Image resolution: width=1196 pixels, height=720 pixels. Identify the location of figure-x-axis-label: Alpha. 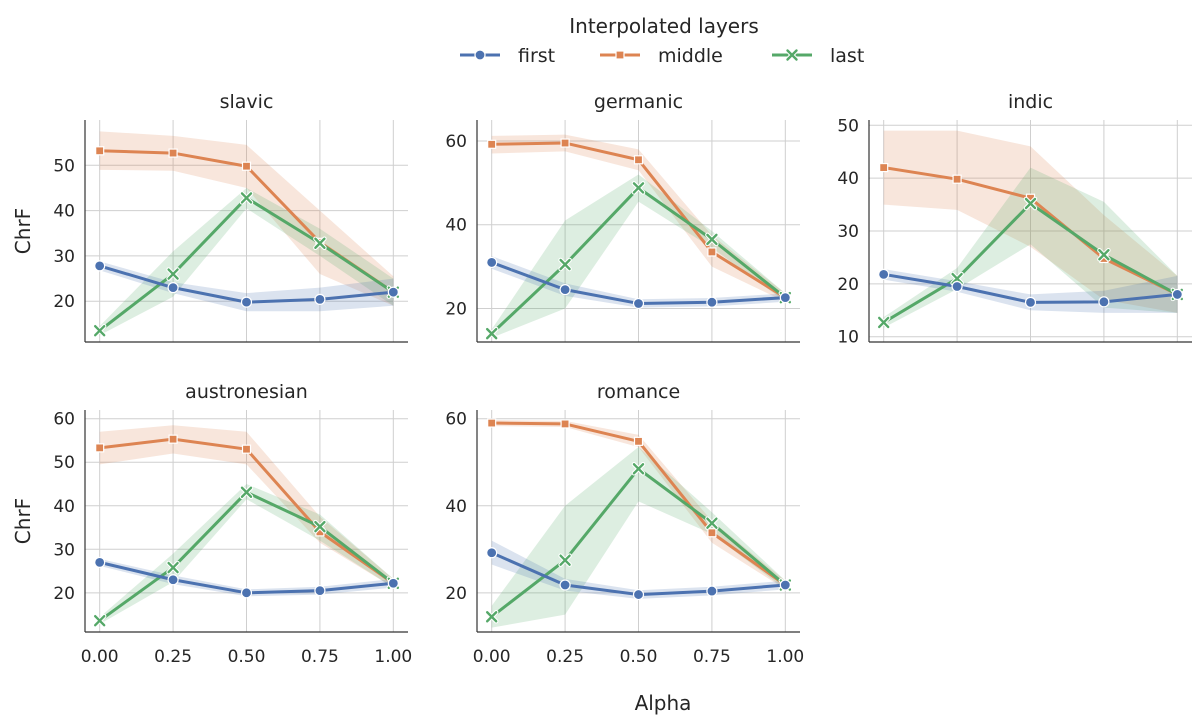
(663, 703).